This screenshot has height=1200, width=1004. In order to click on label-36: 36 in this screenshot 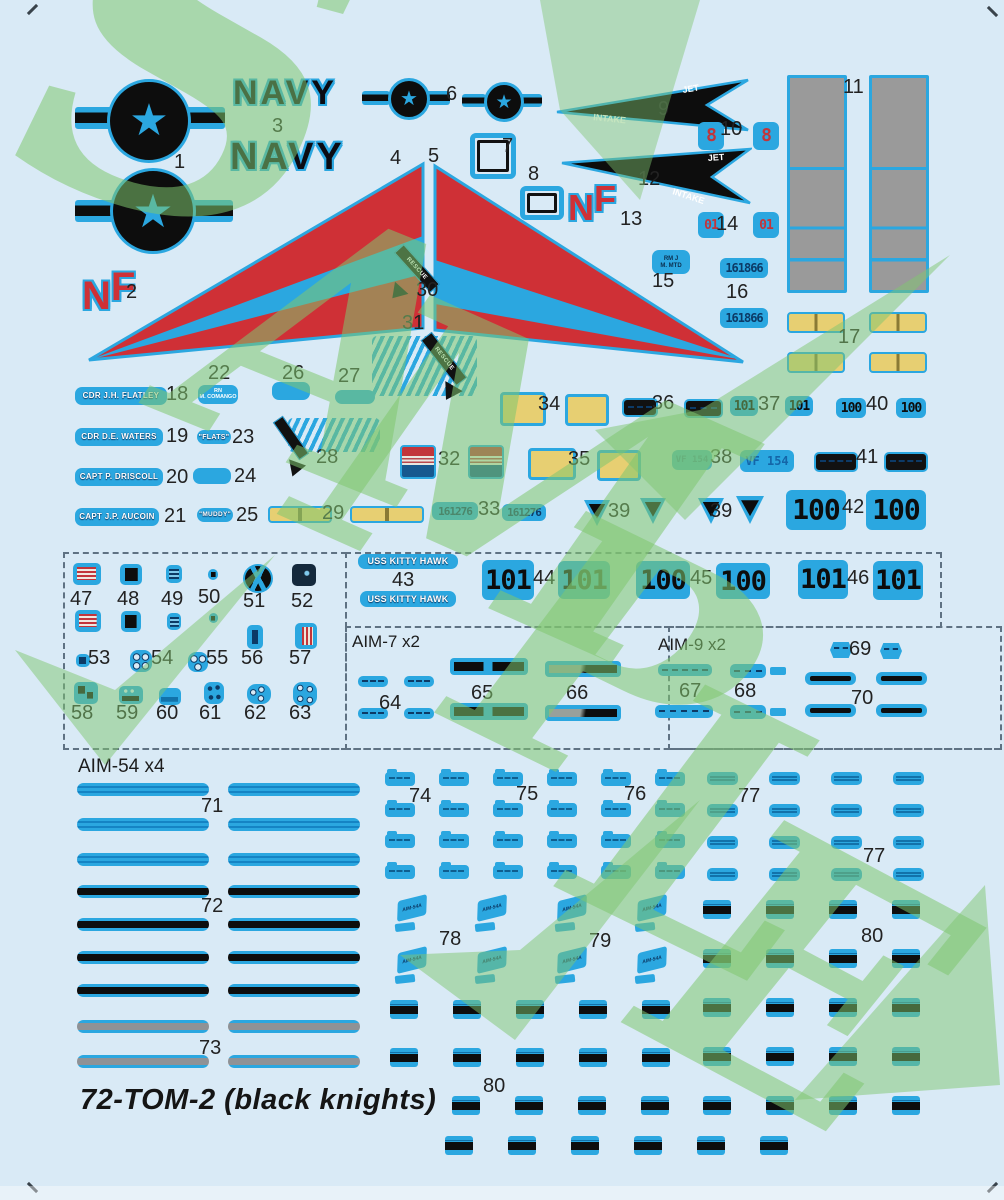, I will do `click(663, 403)`.